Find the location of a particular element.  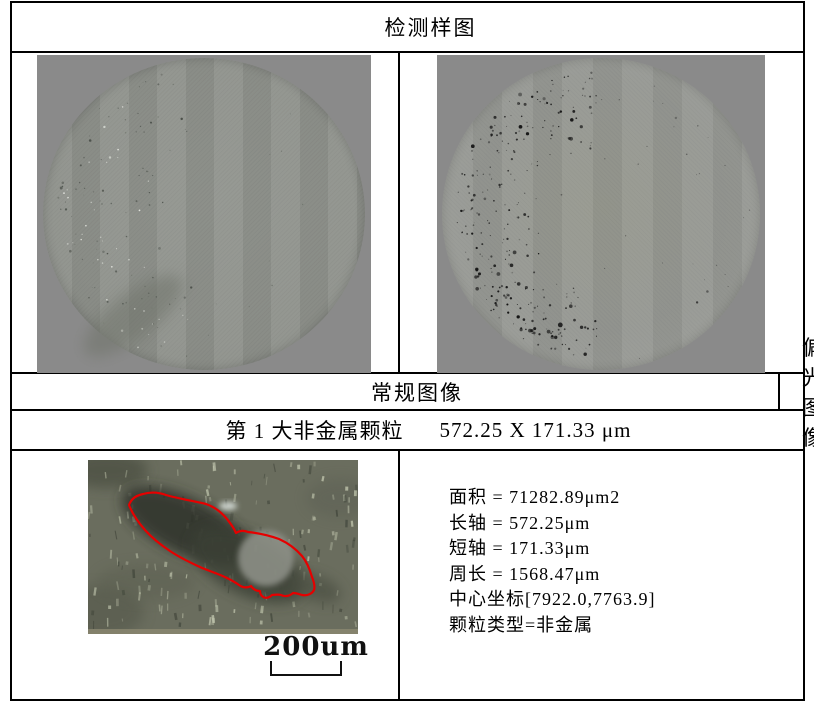

header-row: 检测样图 is located at coordinates (407, 28).